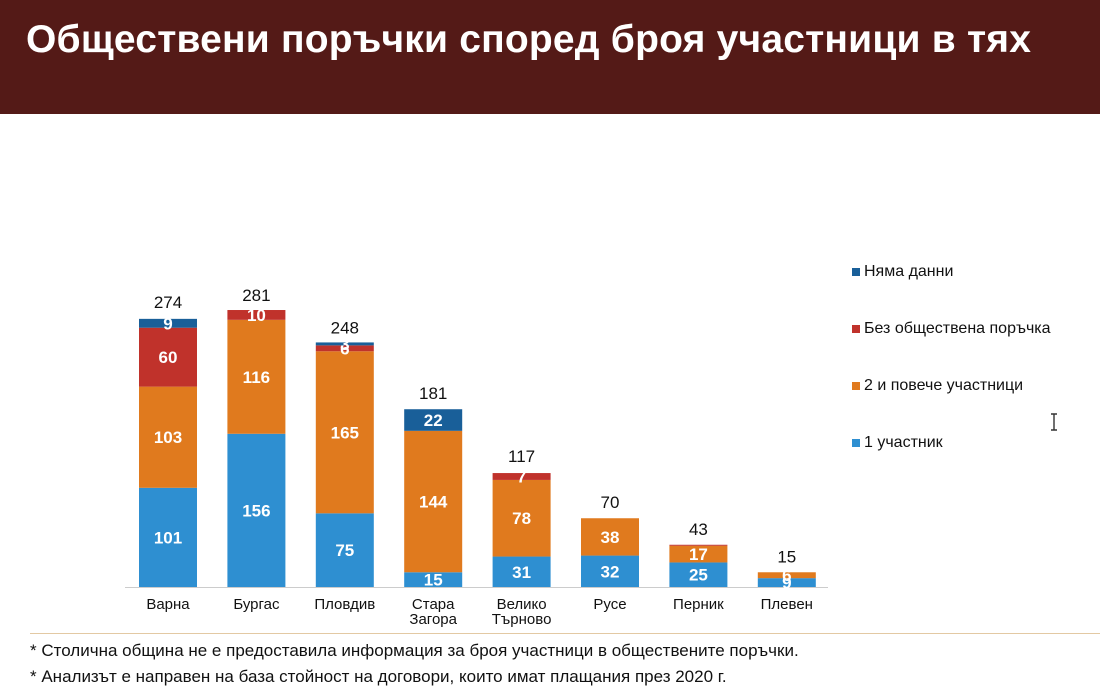  What do you see at coordinates (256, 295) in the screenshot?
I see `total-label: 281` at bounding box center [256, 295].